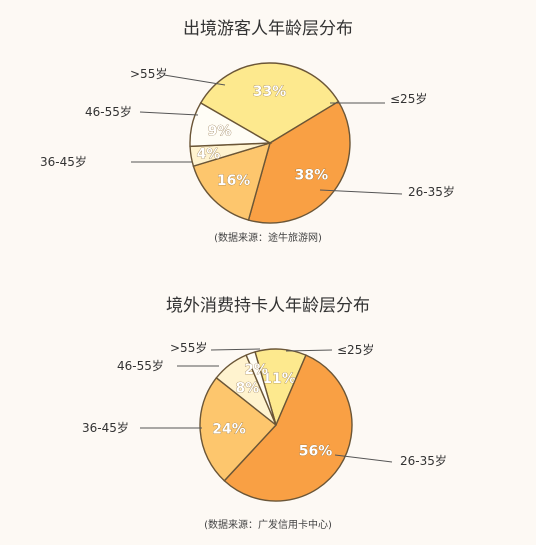 The width and height of the screenshot is (536, 545). Describe the element at coordinates (248, 389) in the screenshot. I see `slice-percent-label: 8%` at that location.